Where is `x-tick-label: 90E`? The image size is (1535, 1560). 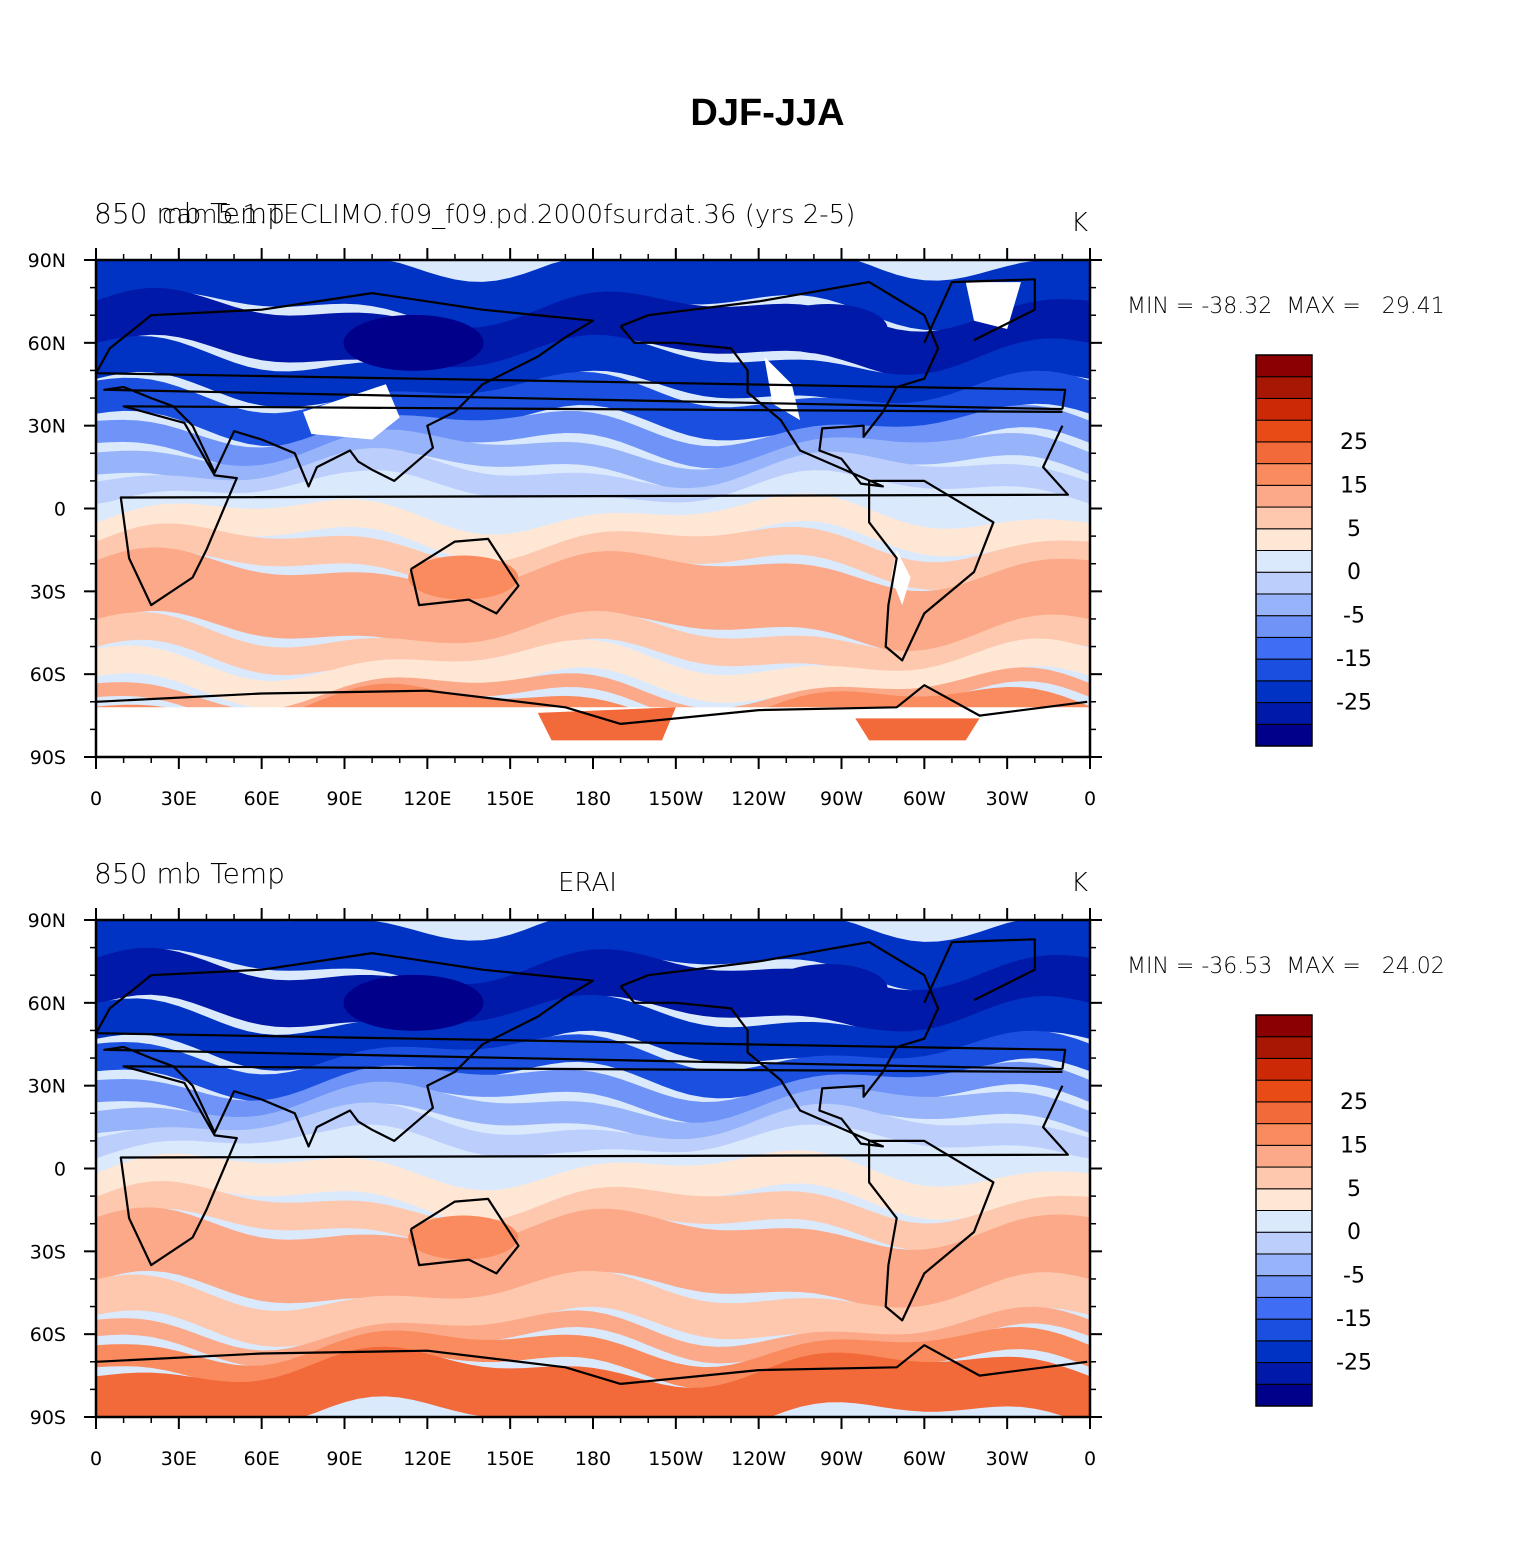
x-tick-label: 90E is located at coordinates (344, 1459).